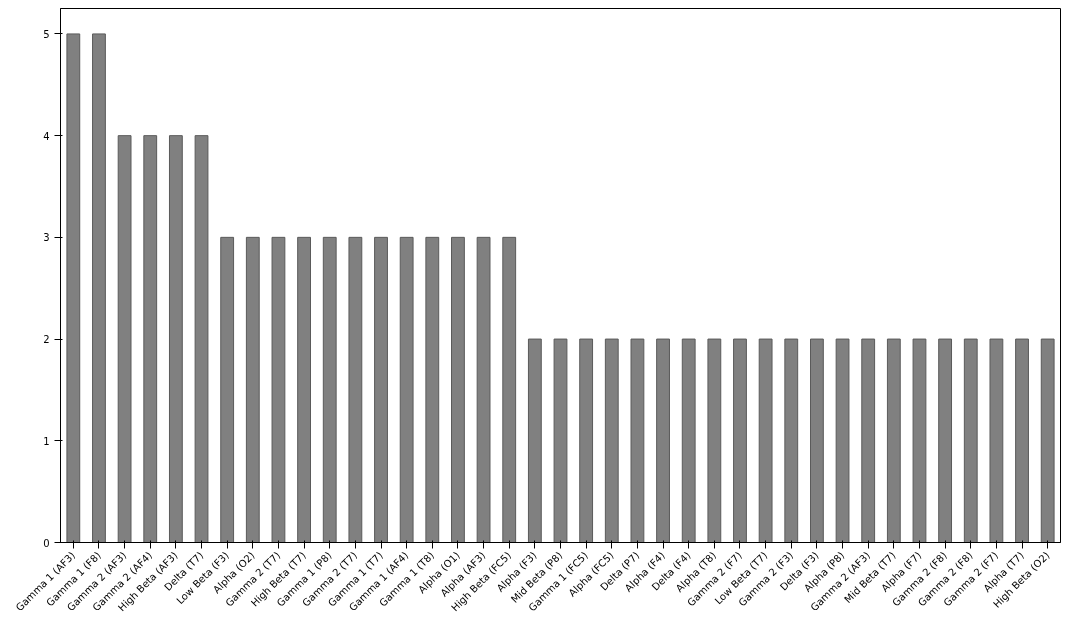 The width and height of the screenshot is (1084, 627). Describe the element at coordinates (46, 136) in the screenshot. I see `y-tick-label: 4` at that location.